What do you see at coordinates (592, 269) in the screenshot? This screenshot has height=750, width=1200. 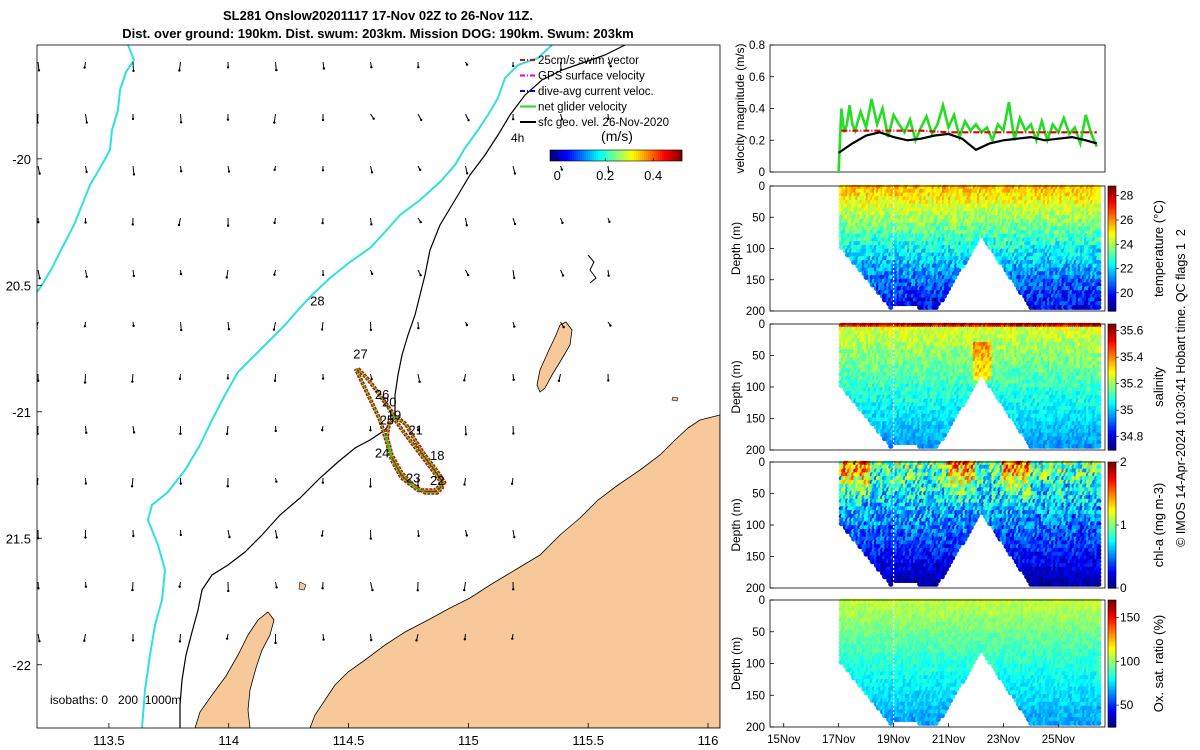 I see `islets-cluster` at bounding box center [592, 269].